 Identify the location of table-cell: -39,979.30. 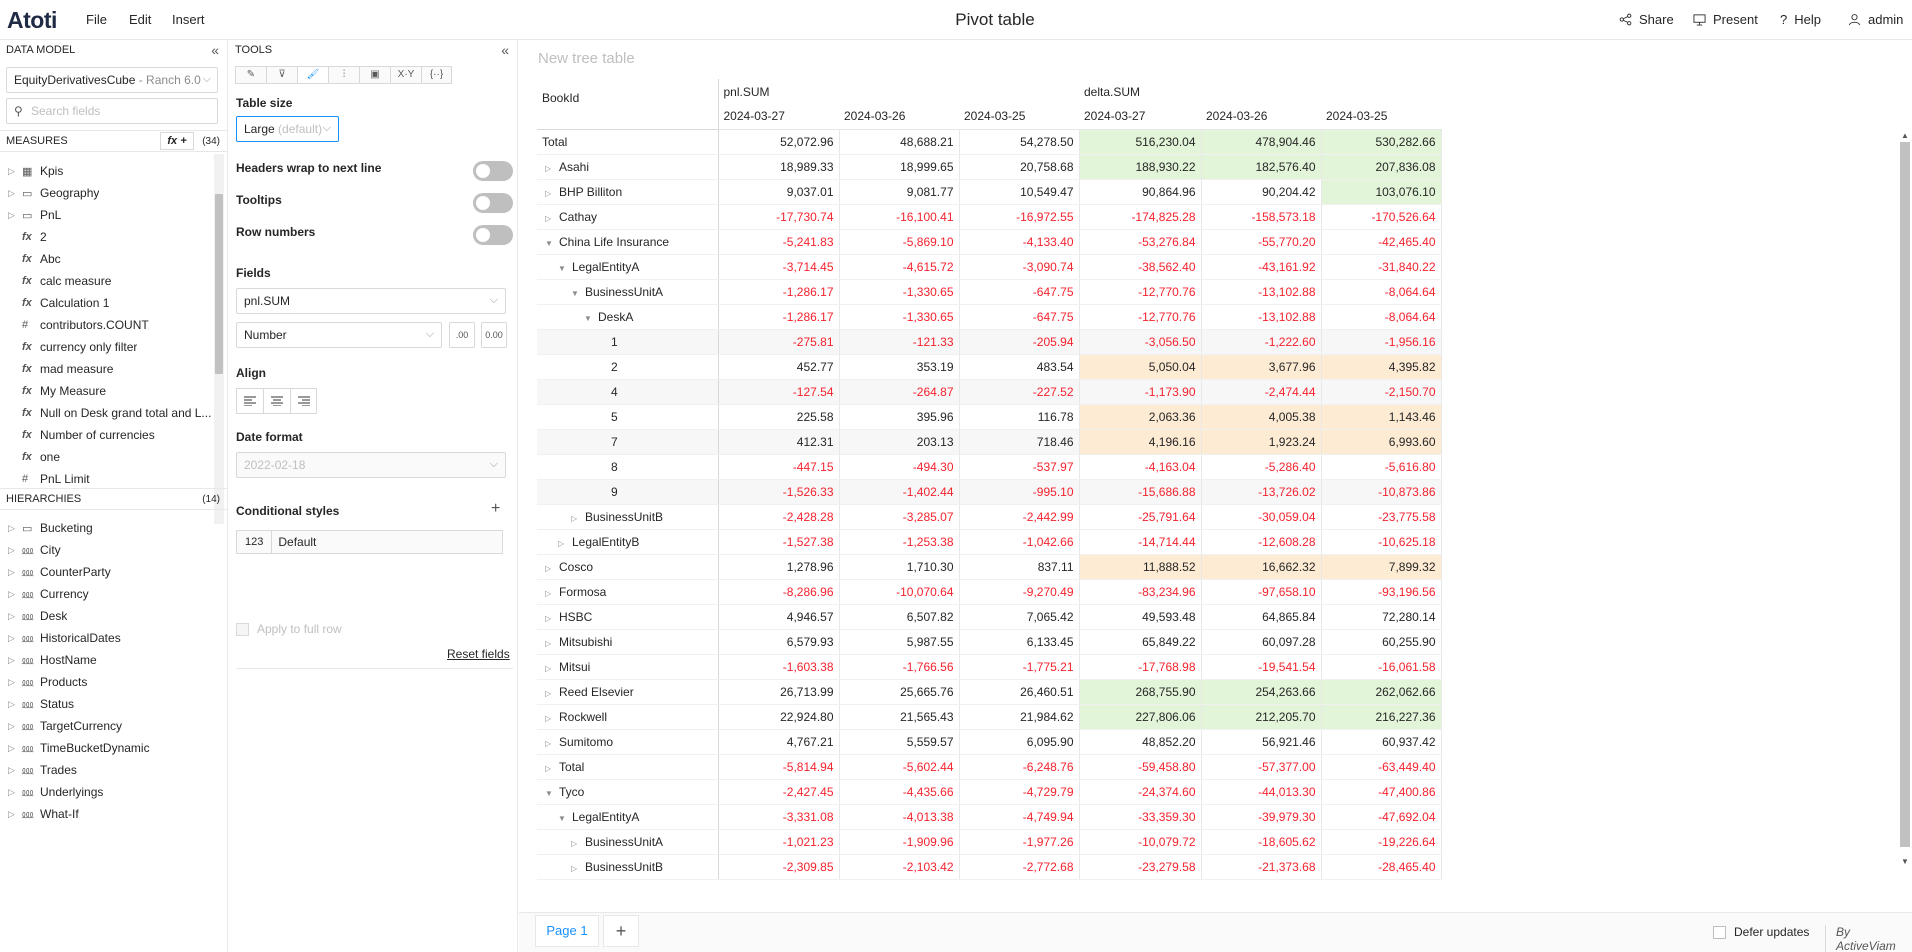
(1261, 817).